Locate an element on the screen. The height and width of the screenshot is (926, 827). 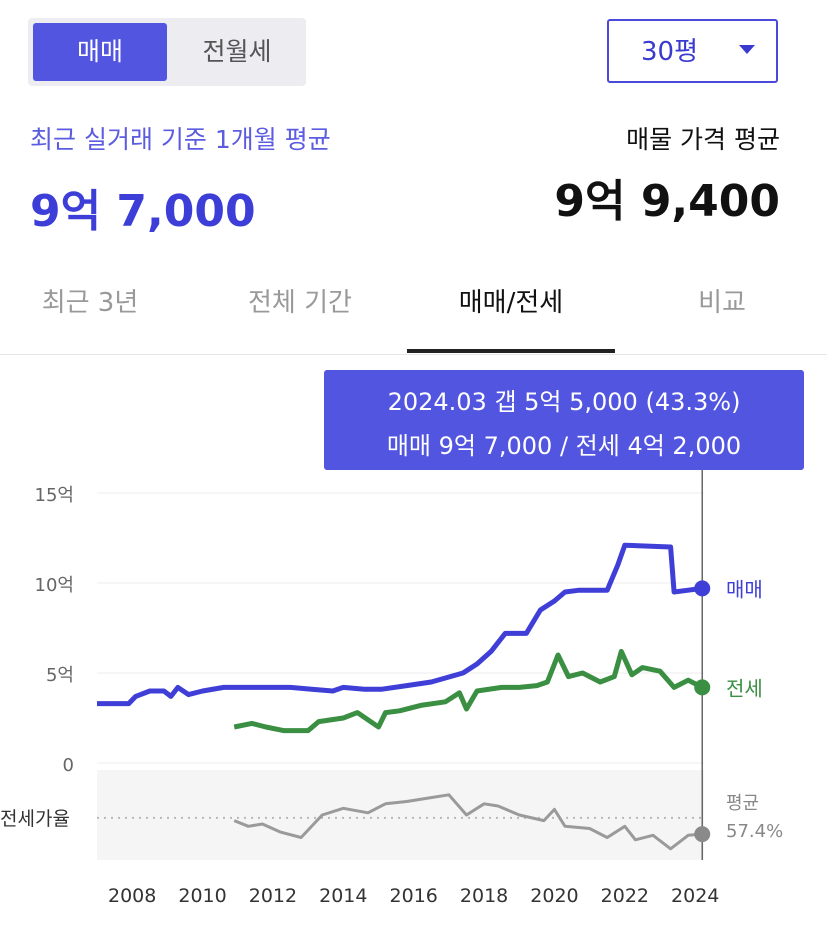
y-tick-label: 10억 is located at coordinates (54, 585).